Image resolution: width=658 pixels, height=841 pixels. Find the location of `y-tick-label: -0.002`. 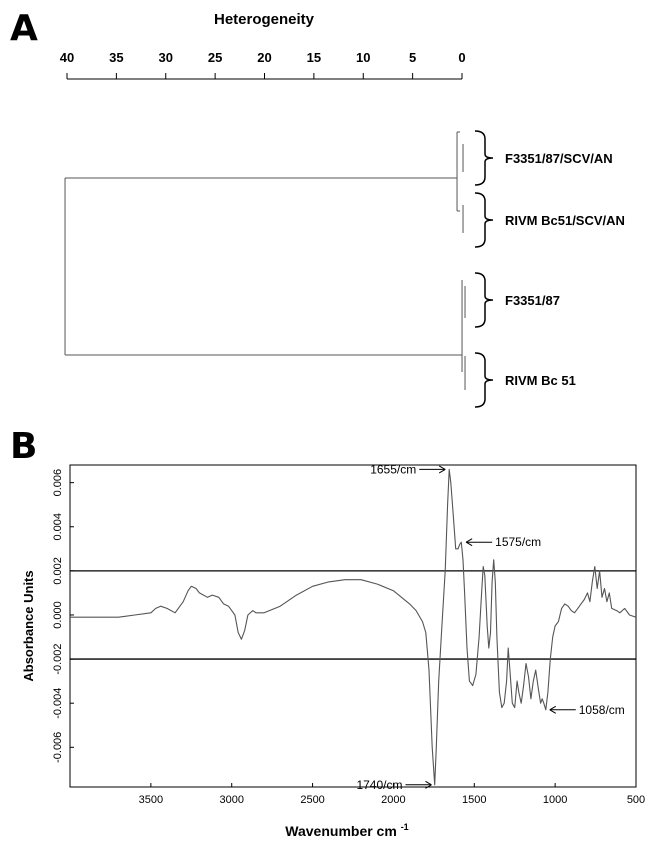

y-tick-label: -0.002 is located at coordinates (58, 658).